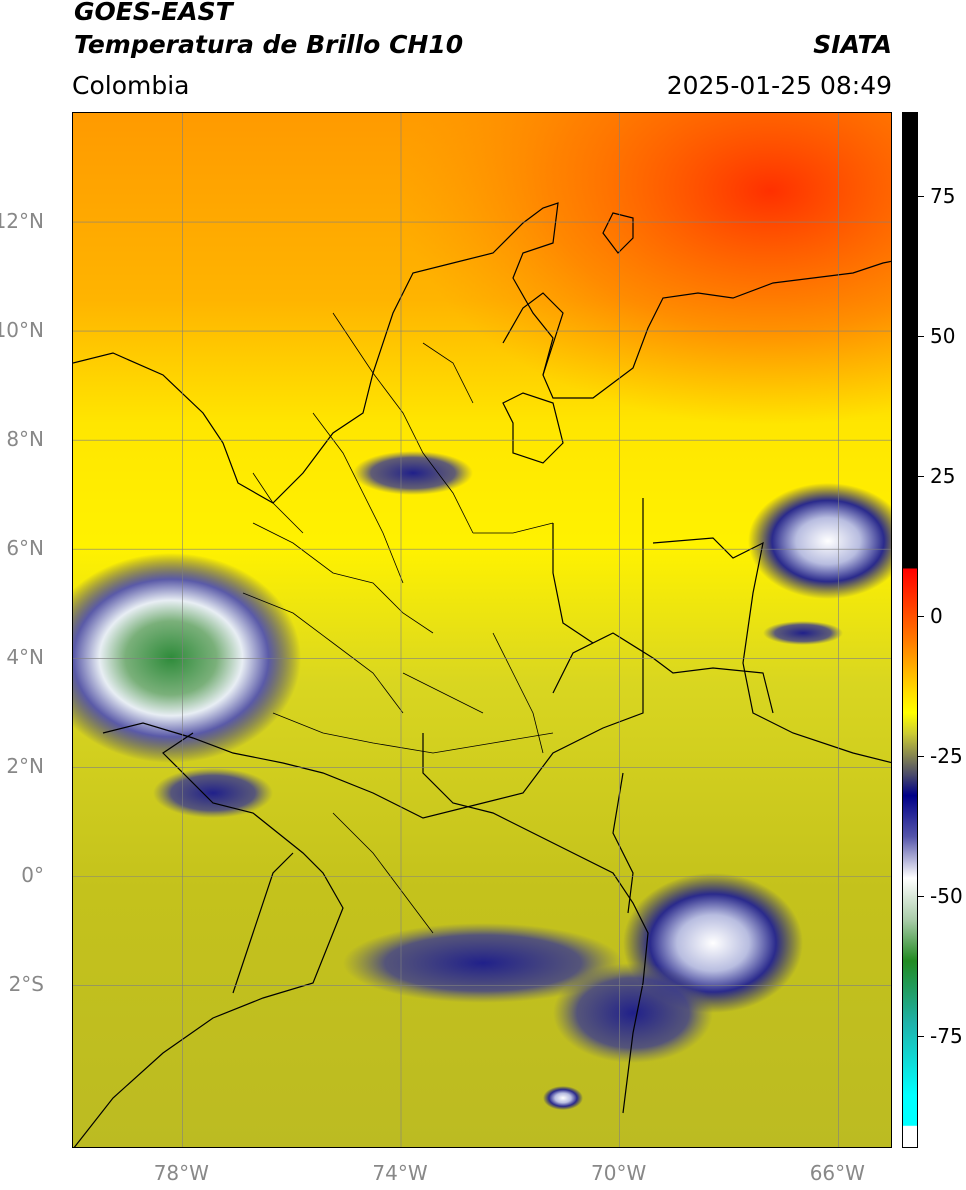  Describe the element at coordinates (837, 1173) in the screenshot. I see `lon-tick-label: 66°W` at that location.